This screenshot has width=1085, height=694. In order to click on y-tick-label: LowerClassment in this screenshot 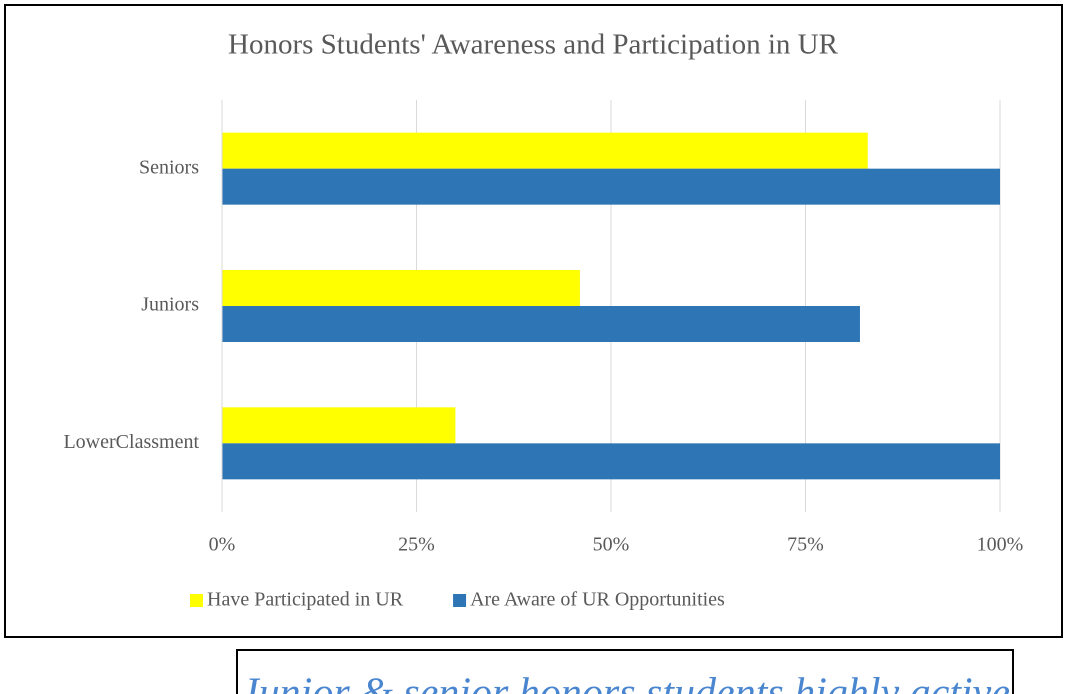, I will do `click(131, 442)`.